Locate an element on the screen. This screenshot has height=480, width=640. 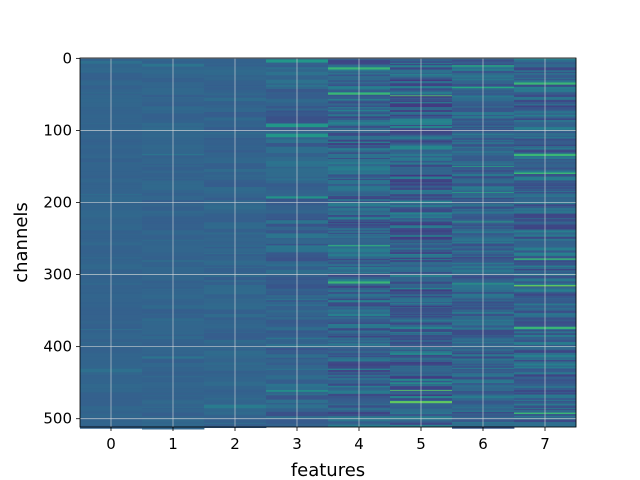
y-axis-ticks: 0 100 200 300 400 500 is located at coordinates (61, 238).